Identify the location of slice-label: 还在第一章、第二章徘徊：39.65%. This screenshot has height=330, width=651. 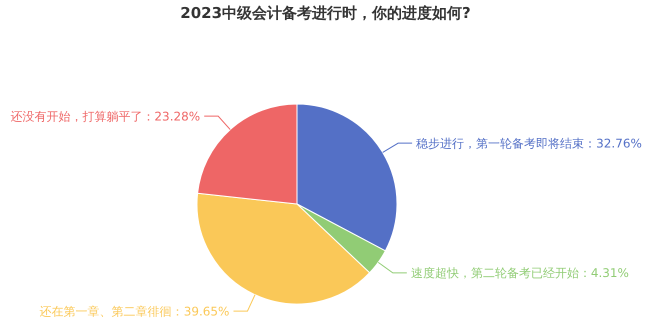
(135, 311).